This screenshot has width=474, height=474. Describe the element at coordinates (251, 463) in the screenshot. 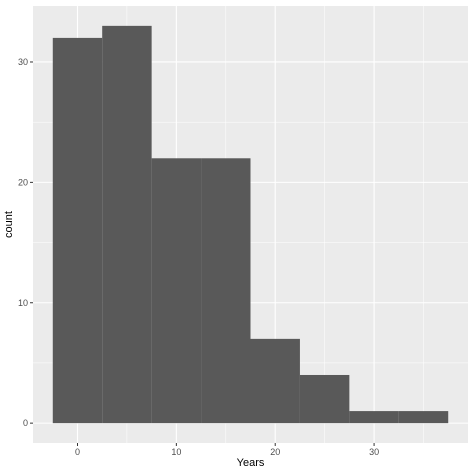

I see `x-axis-title: Years` at that location.